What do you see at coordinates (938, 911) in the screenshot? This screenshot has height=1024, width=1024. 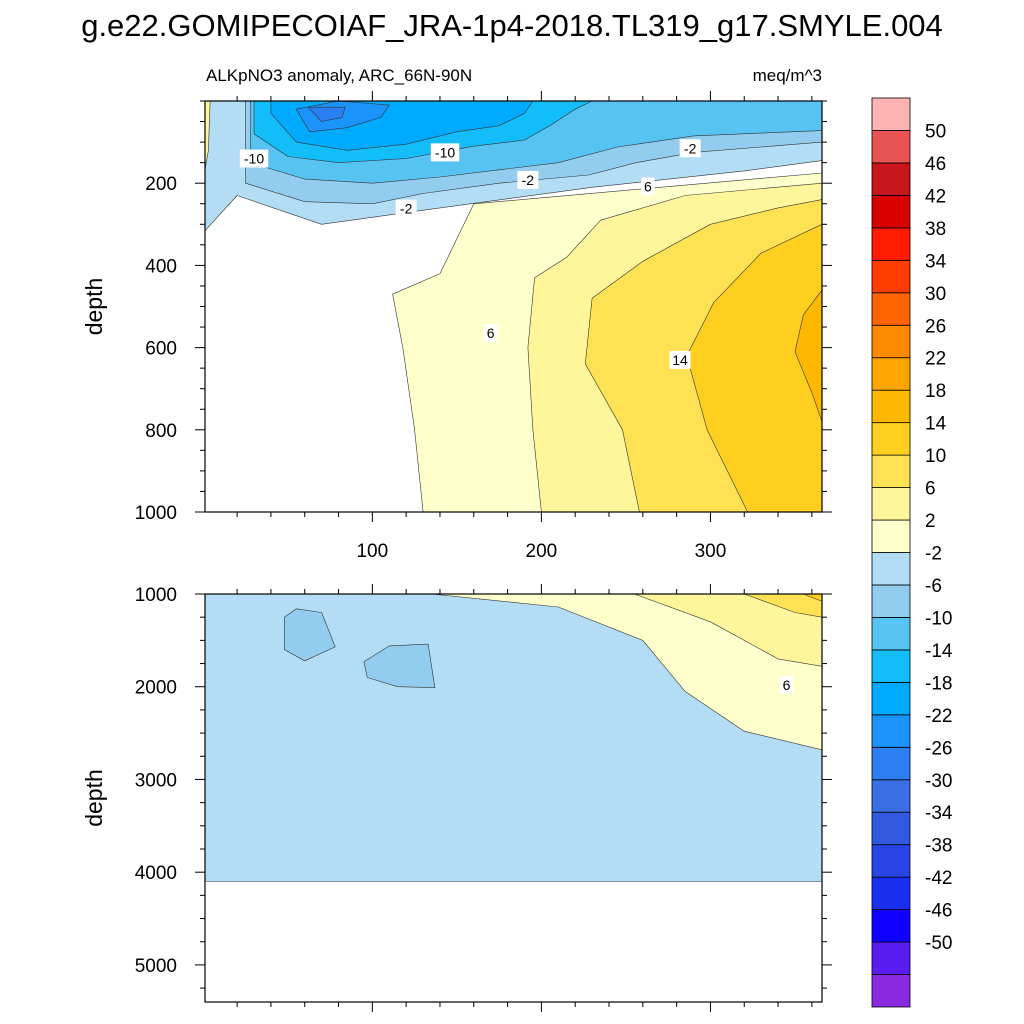 I see `colorbar-label: -46` at bounding box center [938, 911].